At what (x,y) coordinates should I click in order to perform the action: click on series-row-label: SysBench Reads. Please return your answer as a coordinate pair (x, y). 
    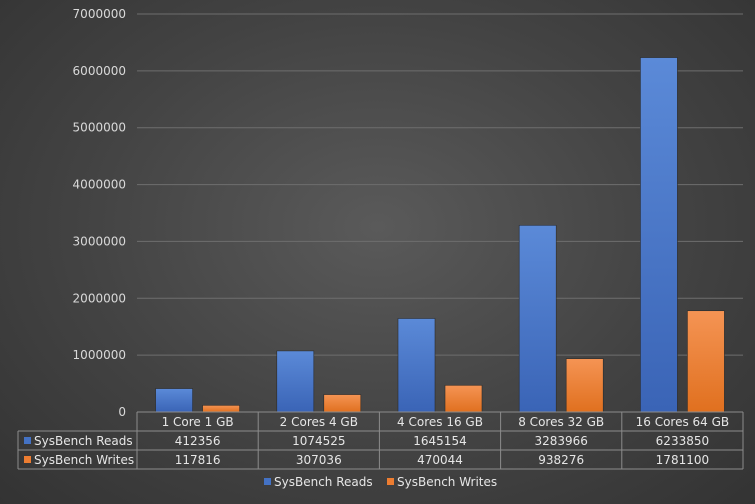
    Looking at the image, I should click on (83, 441).